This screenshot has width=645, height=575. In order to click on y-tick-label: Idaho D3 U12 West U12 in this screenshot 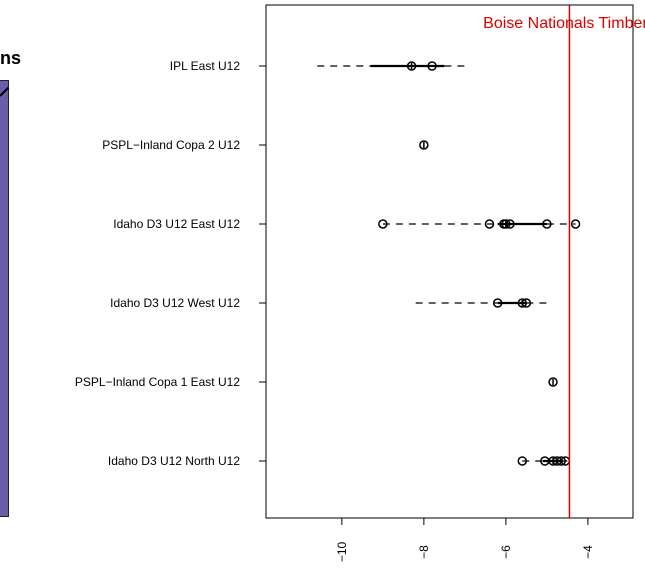, I will do `click(175, 303)`.